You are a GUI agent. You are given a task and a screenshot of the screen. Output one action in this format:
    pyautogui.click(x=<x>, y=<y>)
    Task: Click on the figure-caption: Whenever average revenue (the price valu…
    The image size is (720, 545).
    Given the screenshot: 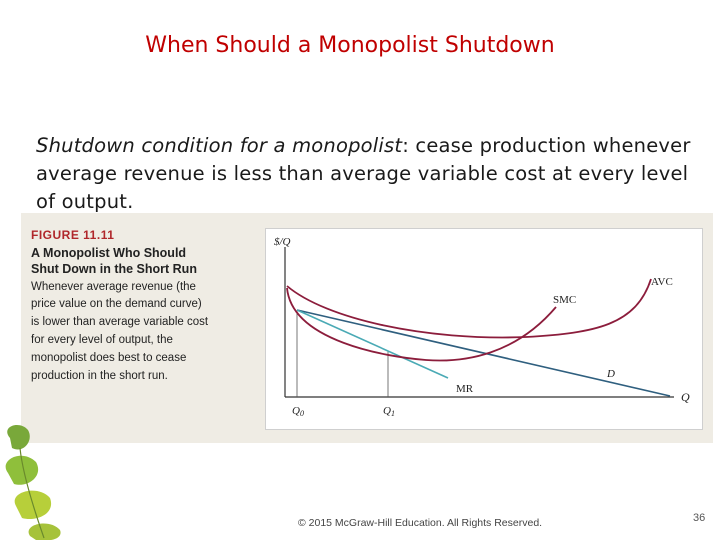 What is the action you would take?
    pyautogui.click(x=120, y=331)
    